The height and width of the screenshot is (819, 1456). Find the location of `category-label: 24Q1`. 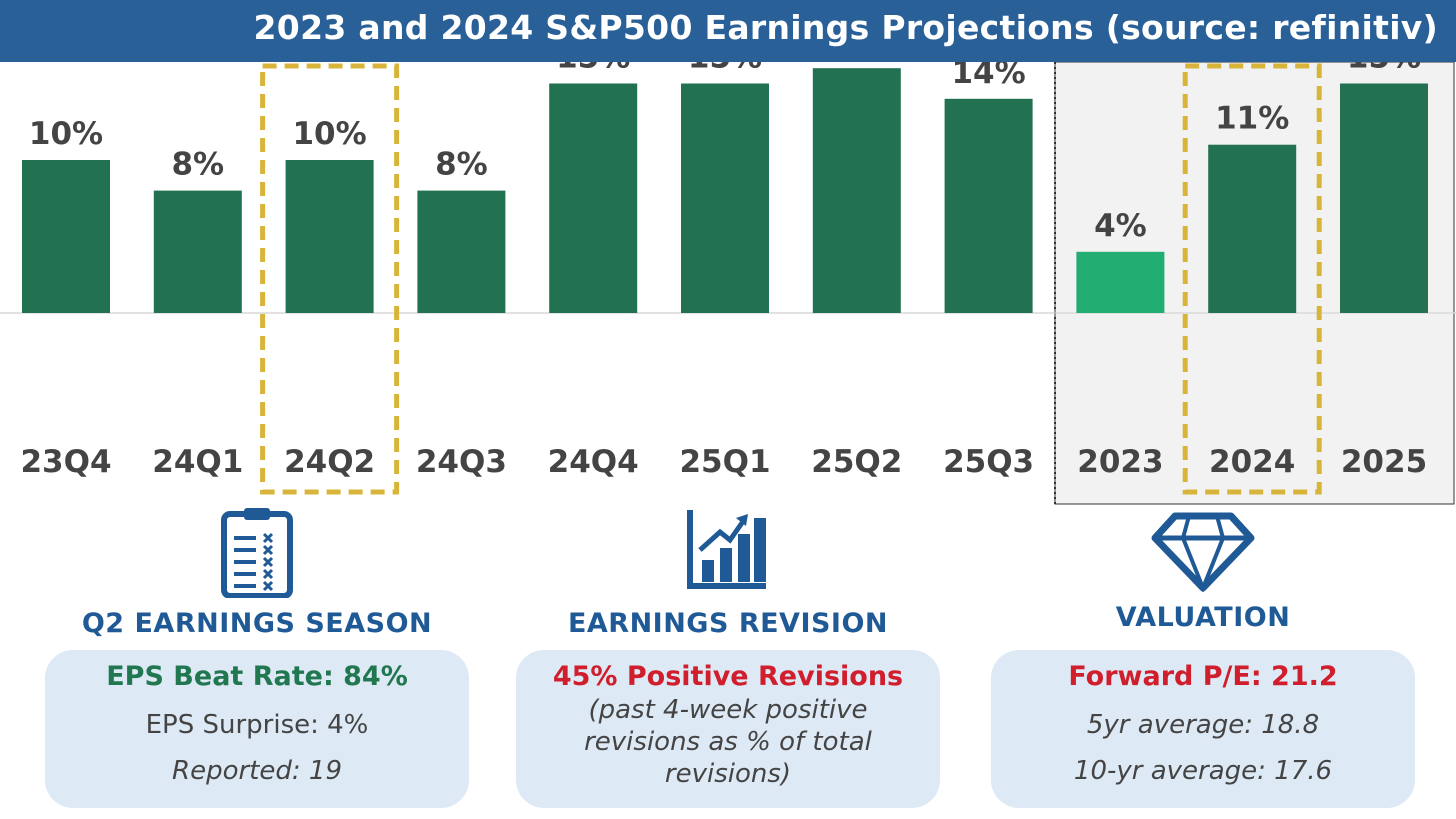

category-label: 24Q1 is located at coordinates (197, 462).